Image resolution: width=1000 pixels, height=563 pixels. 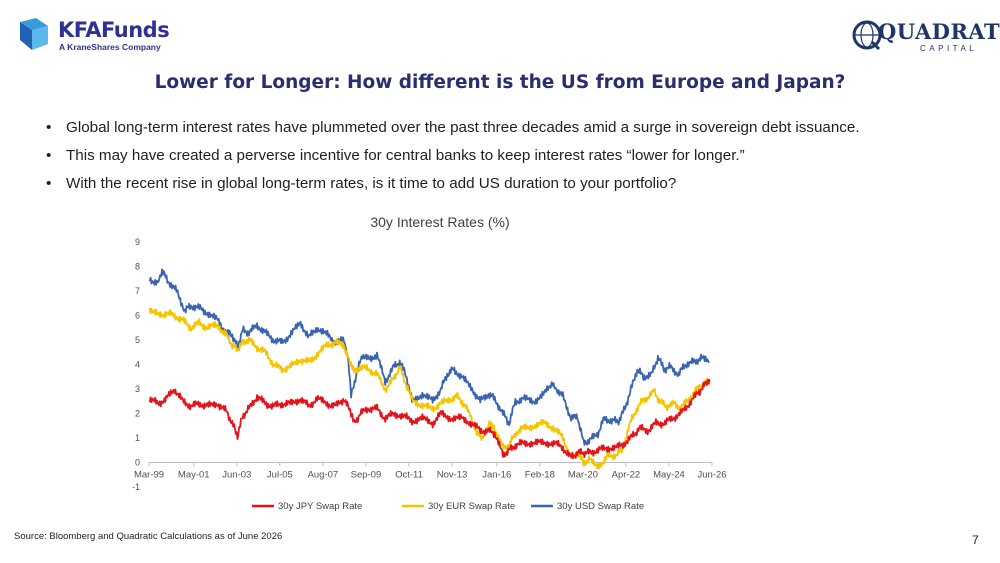 What do you see at coordinates (110, 47) in the screenshot?
I see `kfa-tagline: A KraneShares Company` at bounding box center [110, 47].